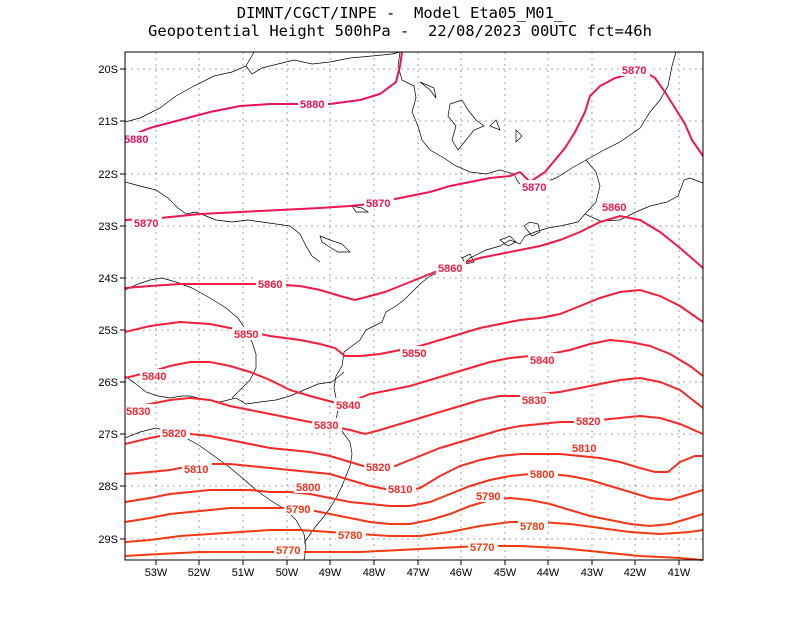 The image size is (800, 618). I want to click on x-tick-label: 49W, so click(330, 573).